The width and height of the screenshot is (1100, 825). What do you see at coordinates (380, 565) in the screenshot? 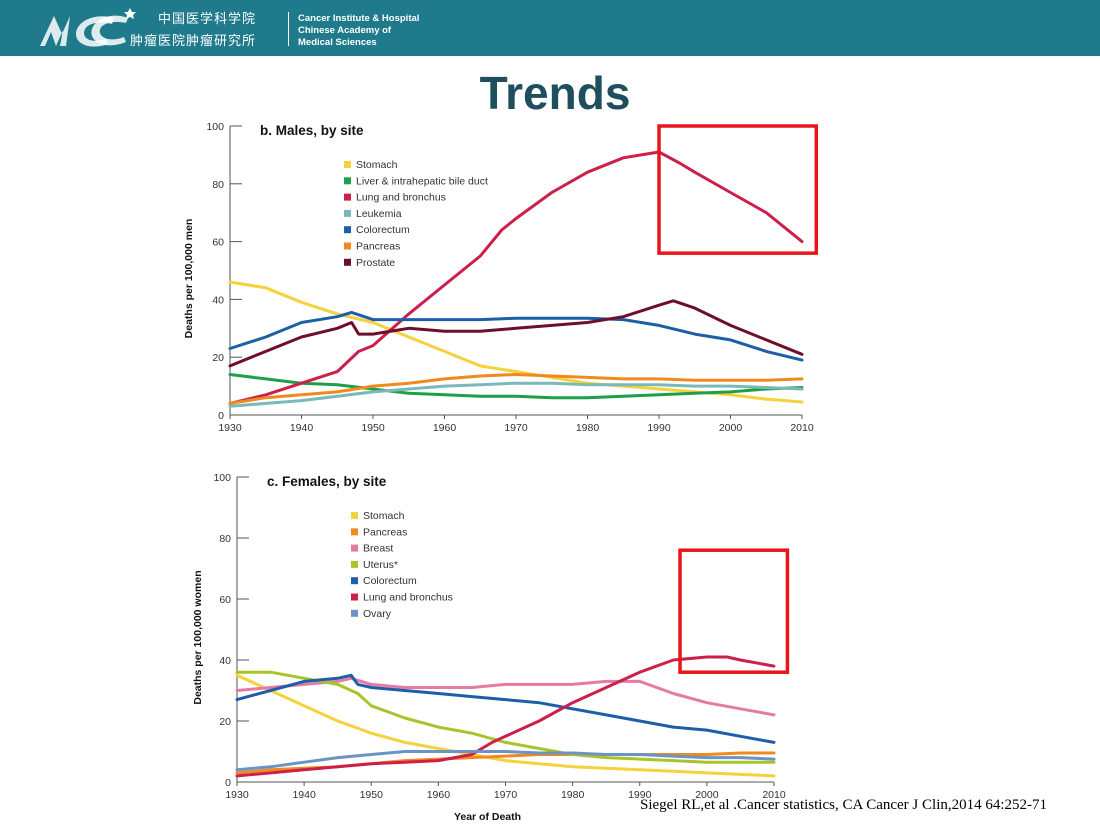
I see `legend-item-label: Uterus*` at bounding box center [380, 565].